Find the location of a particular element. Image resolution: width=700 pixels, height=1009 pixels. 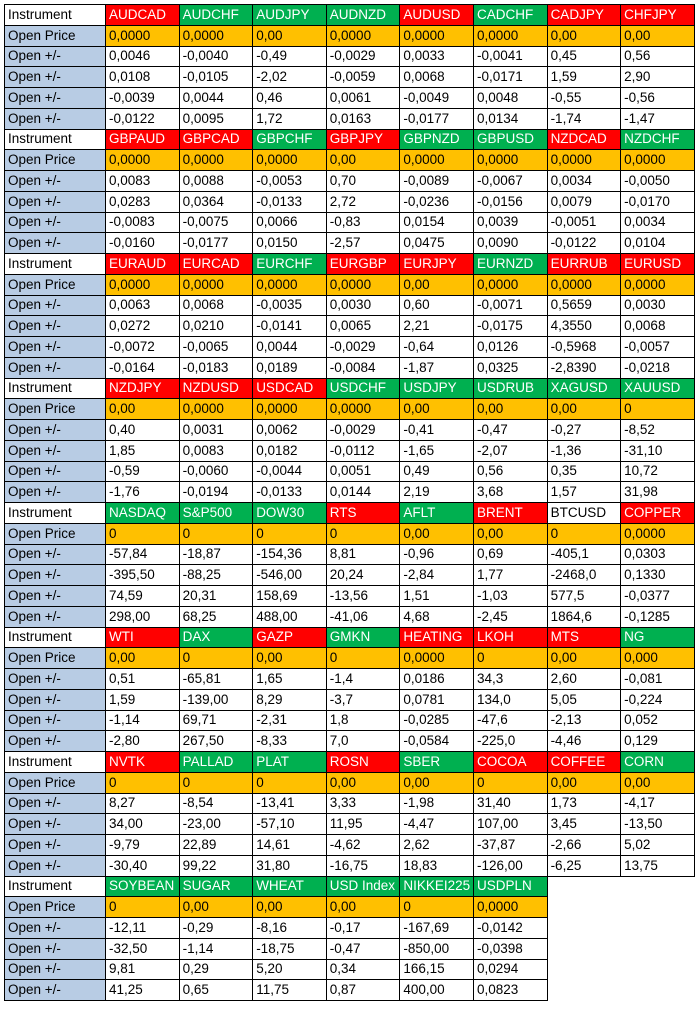

instrument-name-cell: NIKKEI225 is located at coordinates (436, 886).